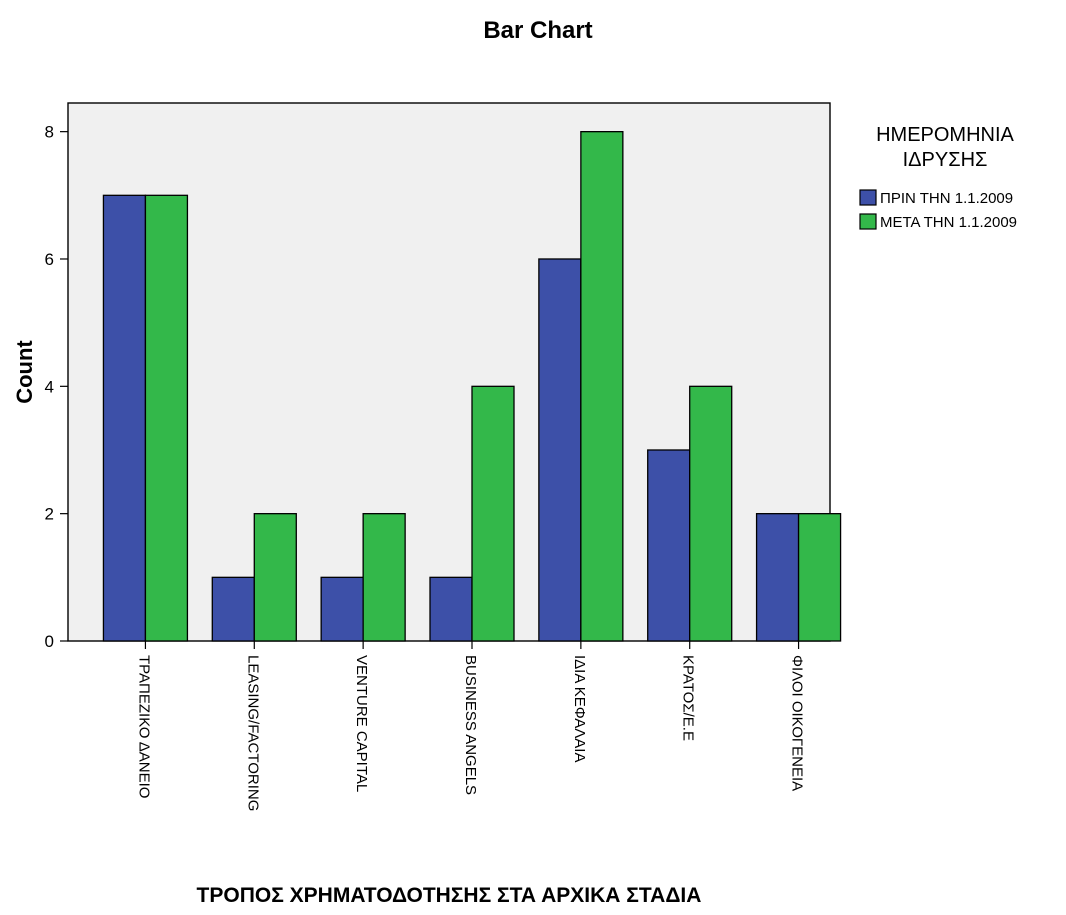 Image resolution: width=1066 pixels, height=915 pixels. I want to click on x-tick-label: ΚΡΑΤΟΣ/Ε.Ε, so click(688, 698).